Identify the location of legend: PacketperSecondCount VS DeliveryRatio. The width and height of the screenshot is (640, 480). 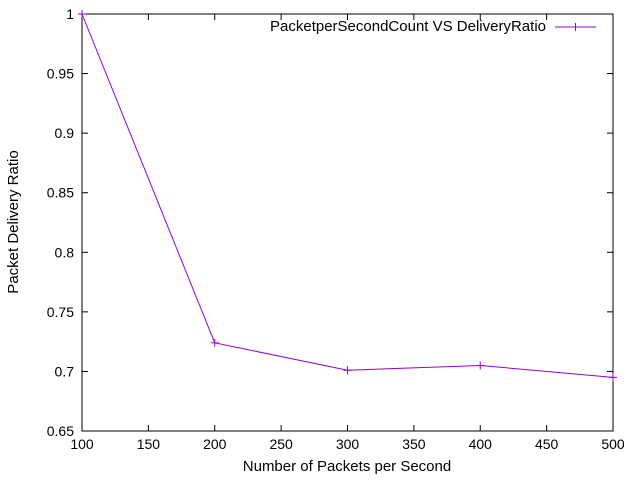
(433, 26).